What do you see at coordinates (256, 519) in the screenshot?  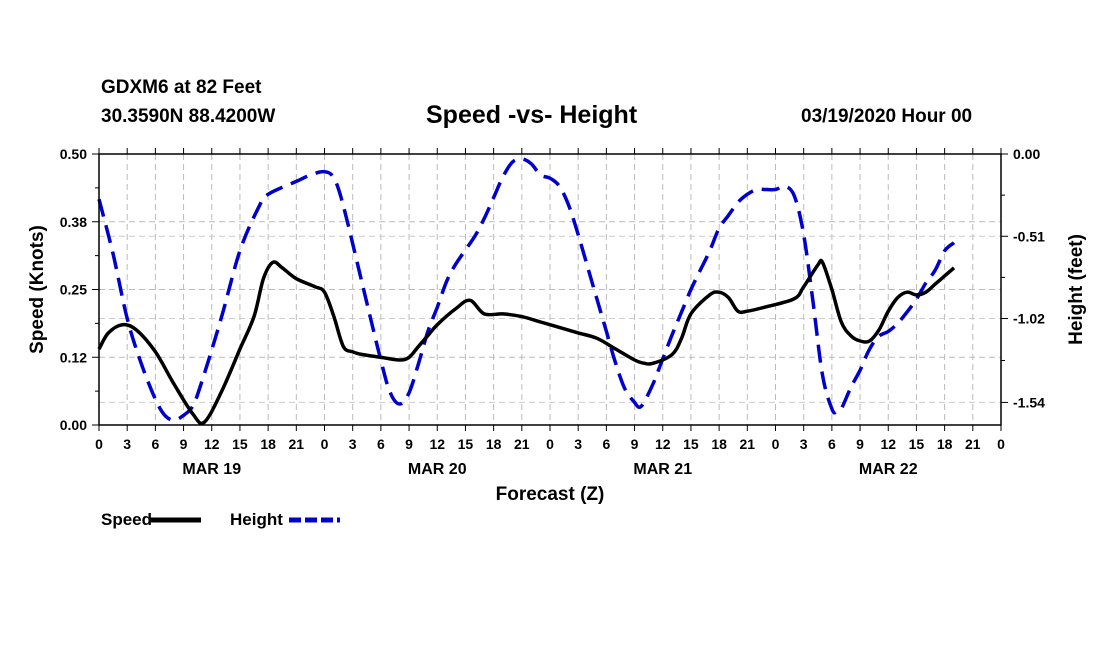 I see `height-legend-label: Height` at bounding box center [256, 519].